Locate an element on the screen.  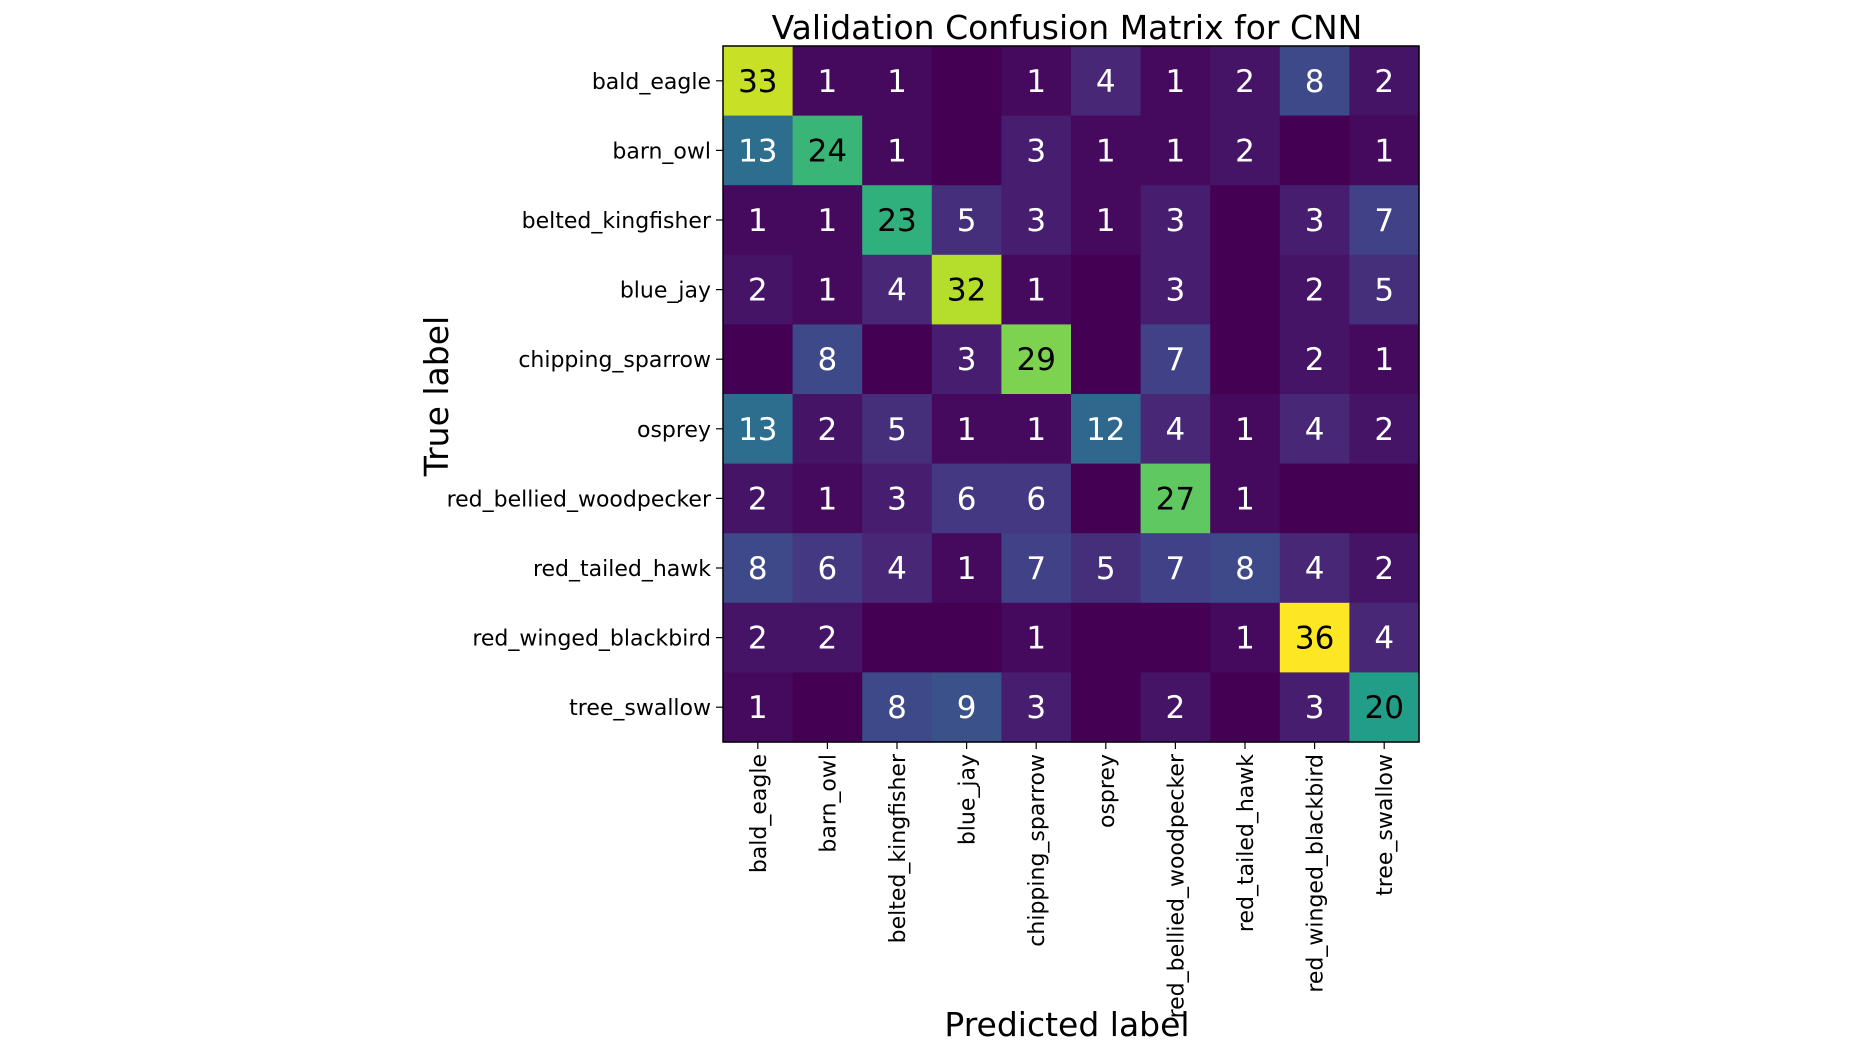
x-tick-label: bald_eagle is located at coordinates (759, 813).